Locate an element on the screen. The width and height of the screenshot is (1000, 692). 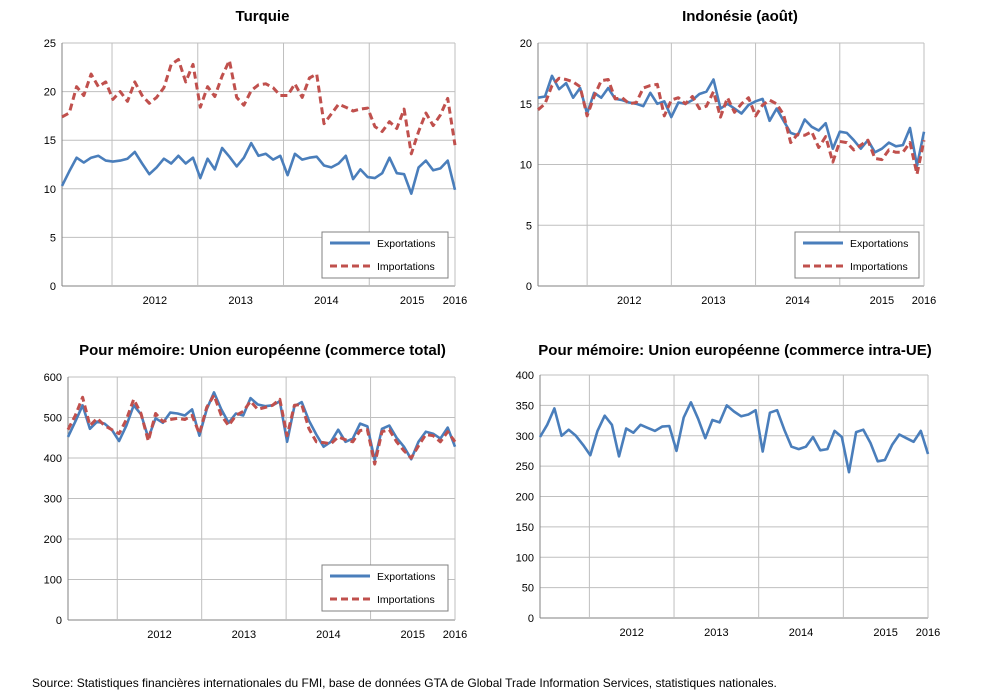
y-tick-label: 50 is located at coordinates (528, 589).